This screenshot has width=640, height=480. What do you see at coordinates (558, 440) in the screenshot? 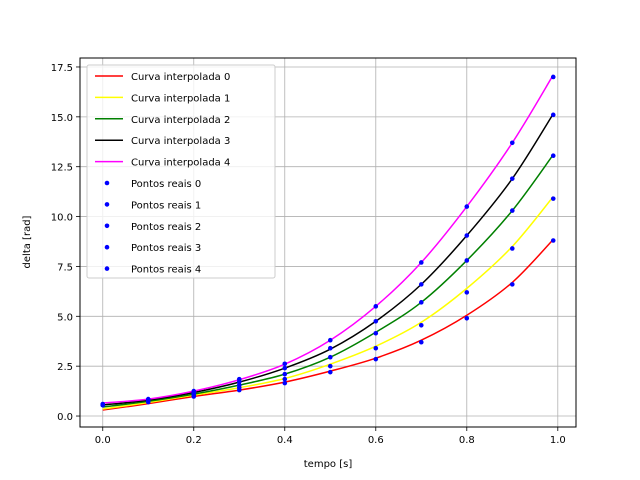
I see `x-tick-label: 1.0` at bounding box center [558, 440].